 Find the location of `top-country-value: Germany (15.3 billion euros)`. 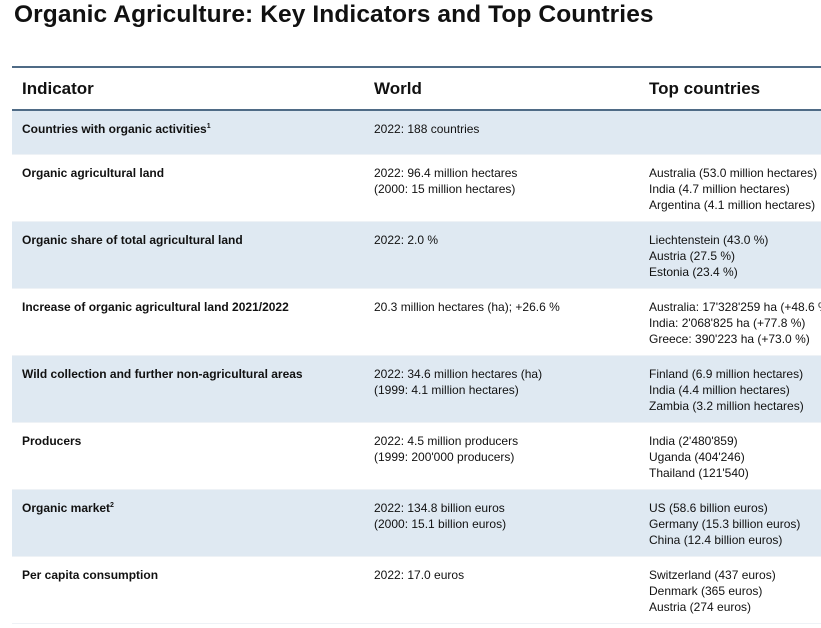

top-country-value: Germany (15.3 billion euros) is located at coordinates (725, 523).